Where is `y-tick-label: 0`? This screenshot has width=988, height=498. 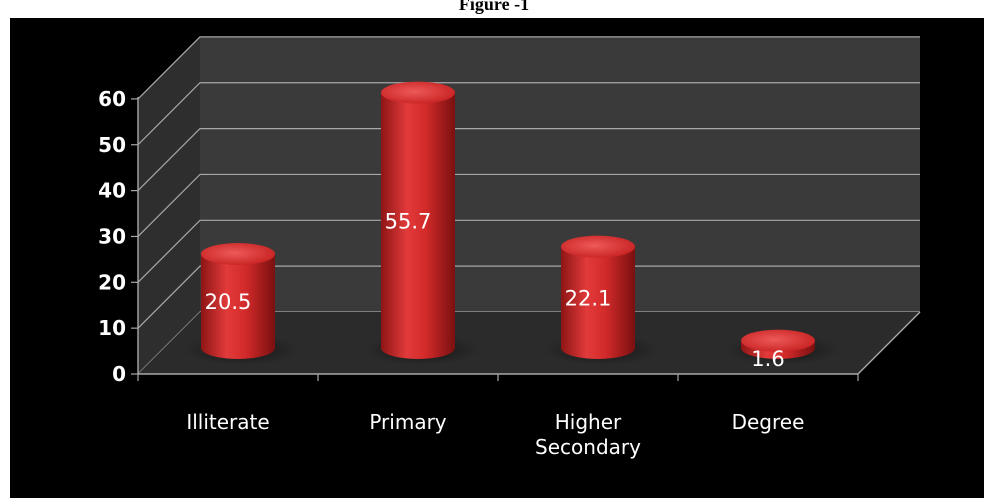 y-tick-label: 0 is located at coordinates (119, 374).